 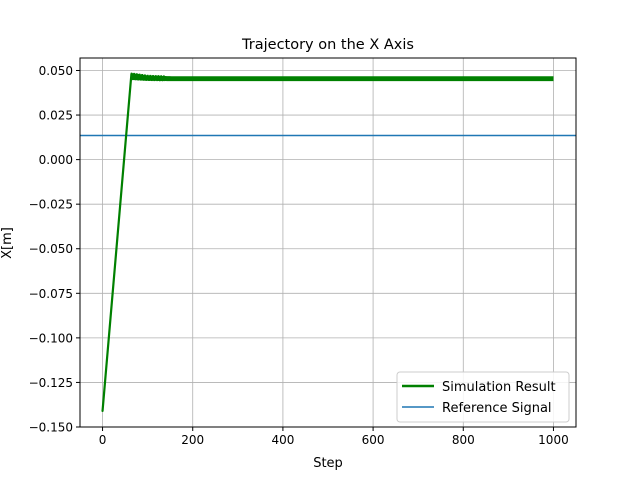 What do you see at coordinates (51, 249) in the screenshot?
I see `y-tick-label: −0.050` at bounding box center [51, 249].